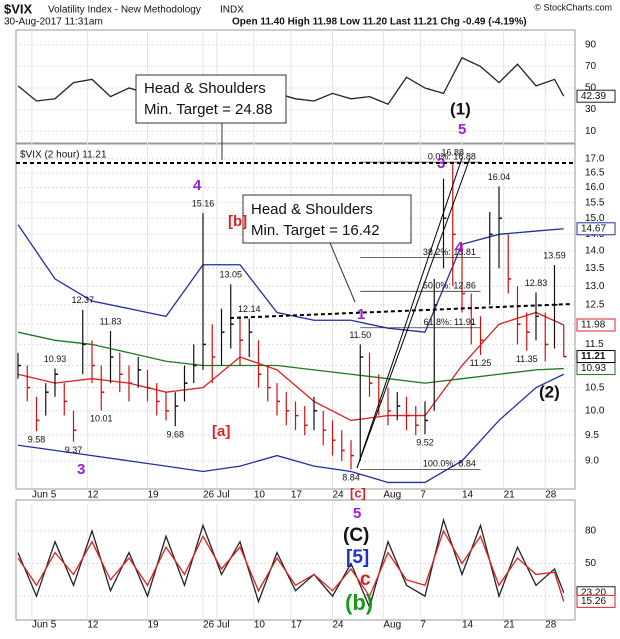 This screenshot has width=620, height=639. Describe the element at coordinates (360, 335) in the screenshot. I see `point-label: 11.50` at that location.